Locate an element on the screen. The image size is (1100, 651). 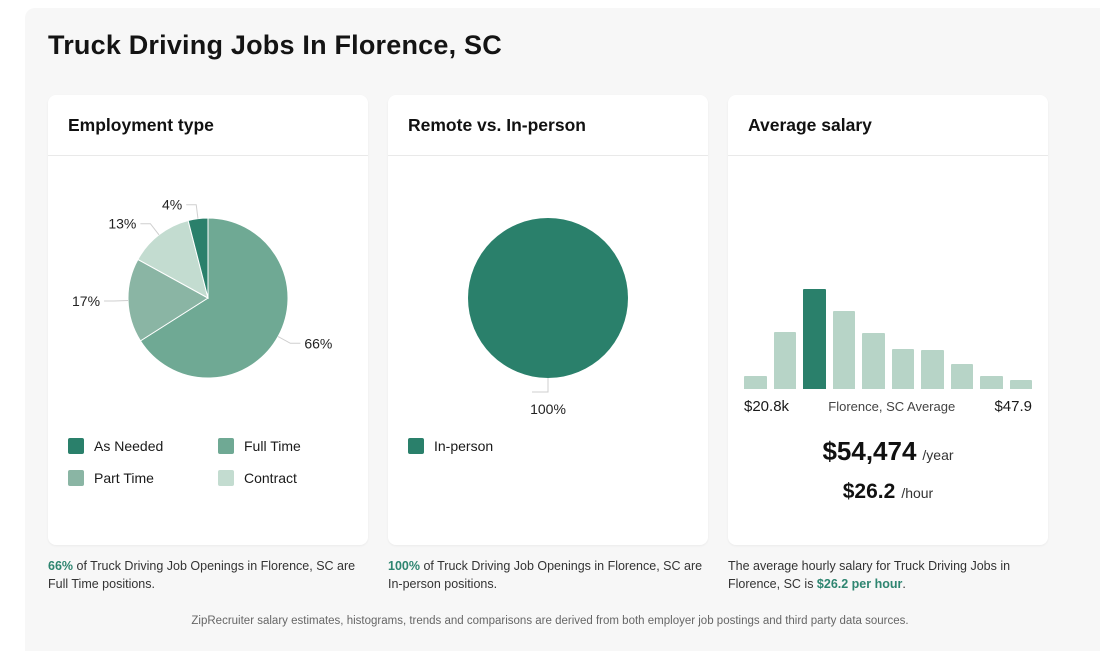
employment-type-pie-chart: 66% 17% 13% 4% is located at coordinates (208, 288).